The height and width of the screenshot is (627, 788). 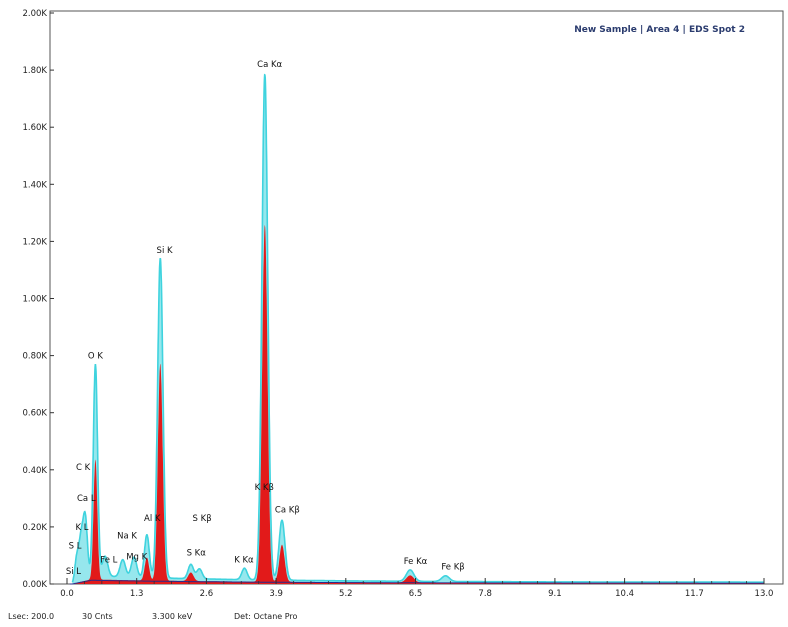 I want to click on peak-label: O K, so click(x=95, y=356).